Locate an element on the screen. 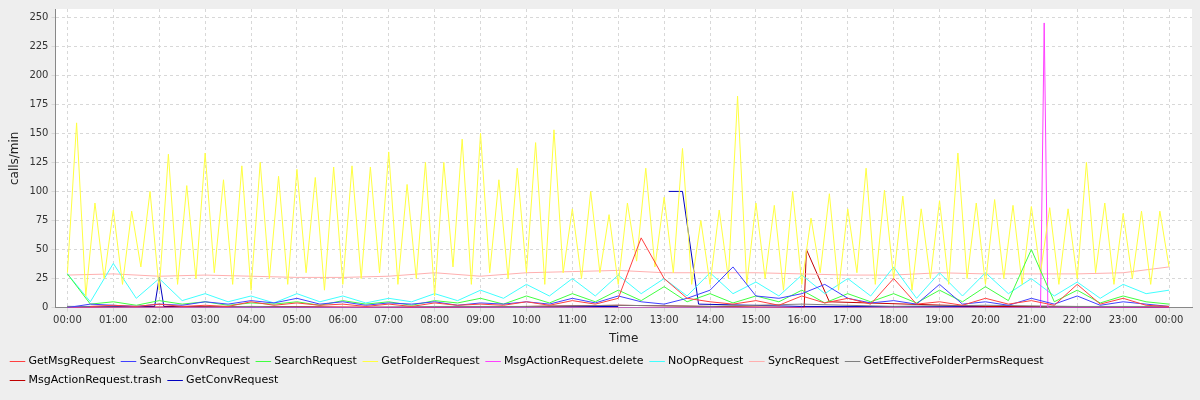 The width and height of the screenshot is (1200, 400). x-tick-label: 19:00 is located at coordinates (939, 320).